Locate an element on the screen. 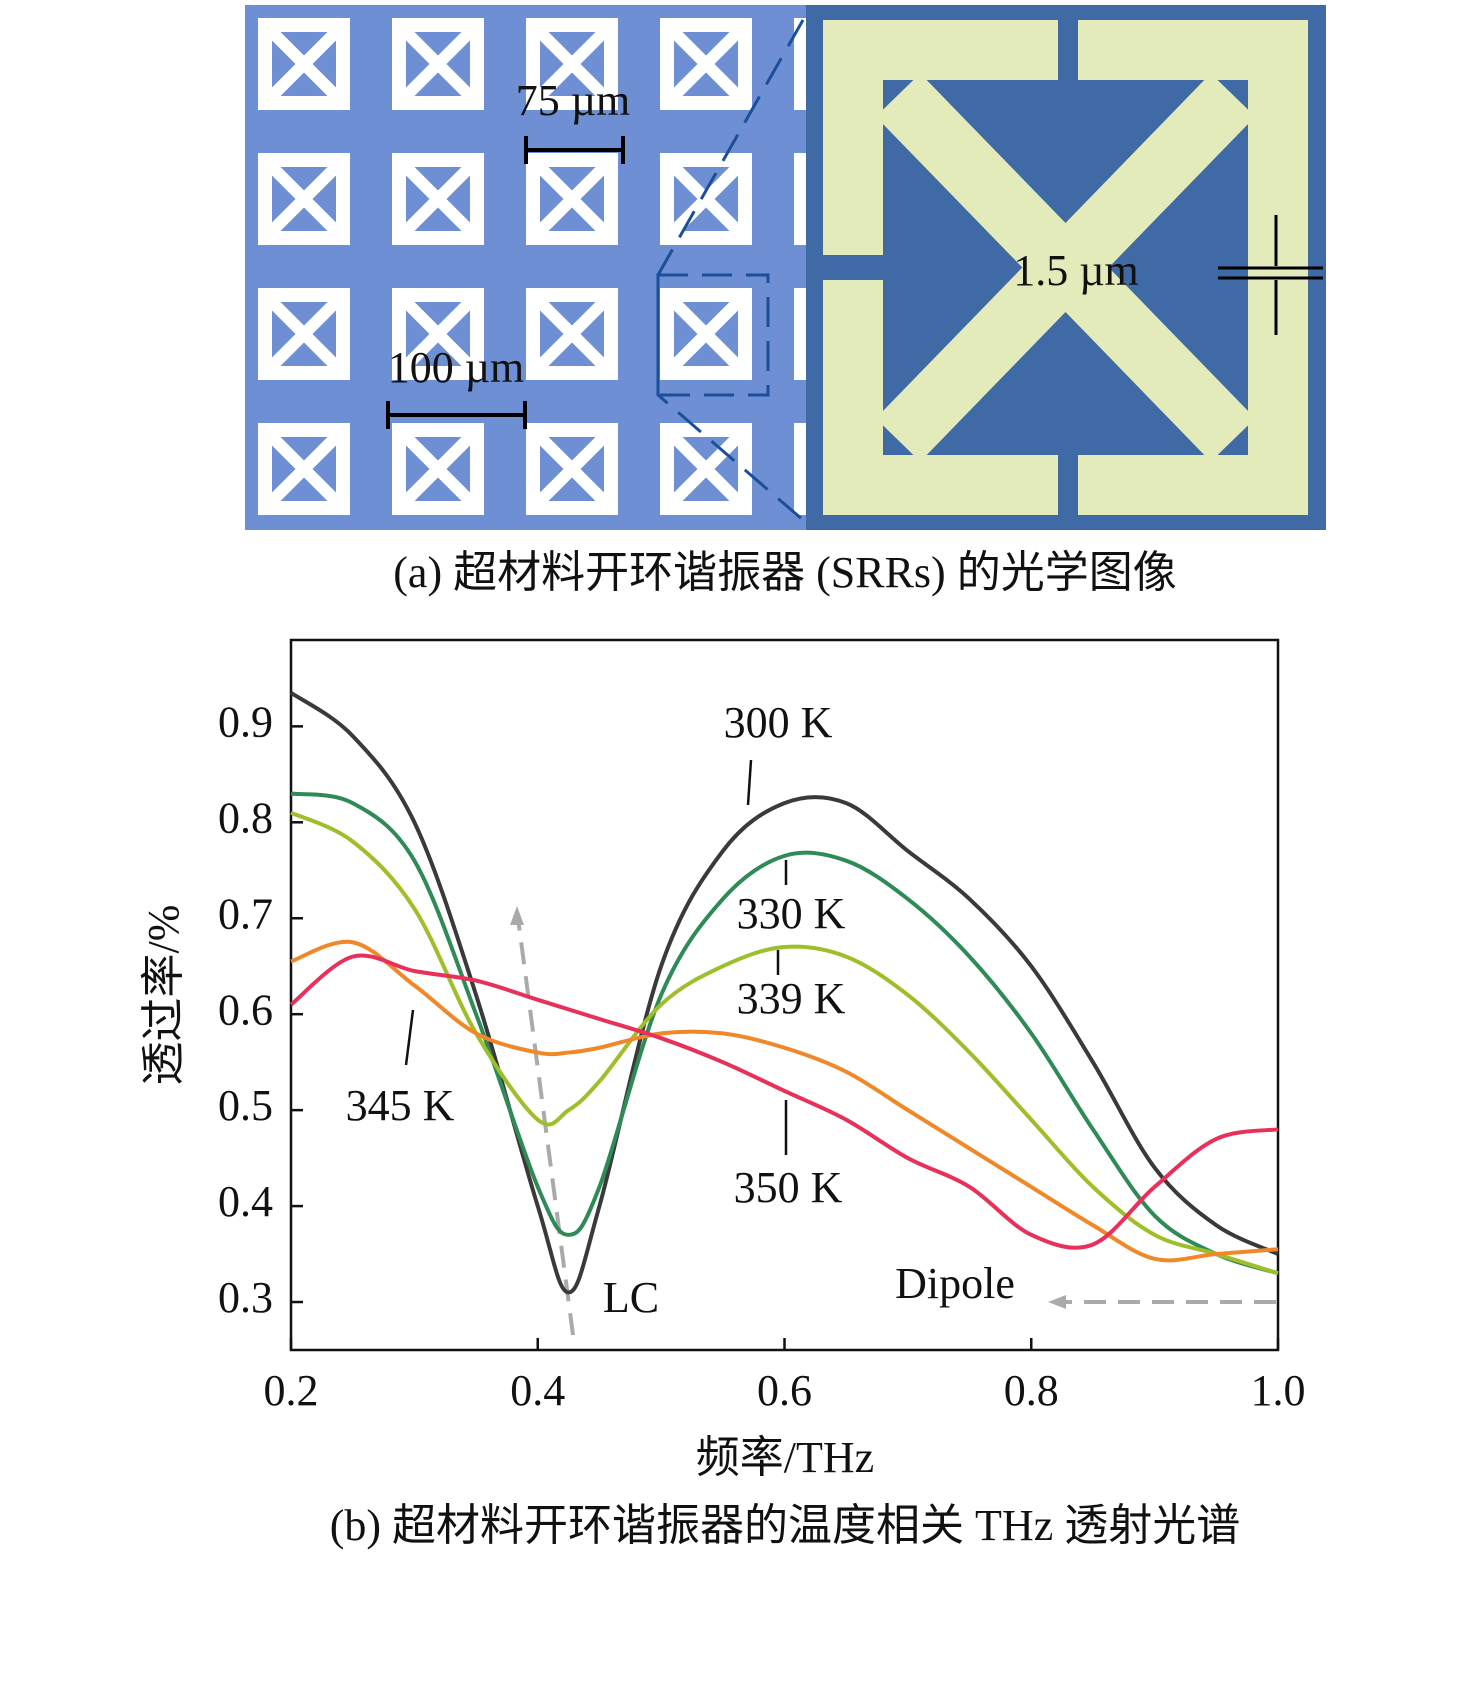 This screenshot has height=1707, width=1476. photo-label: 100 µm is located at coordinates (456, 367).